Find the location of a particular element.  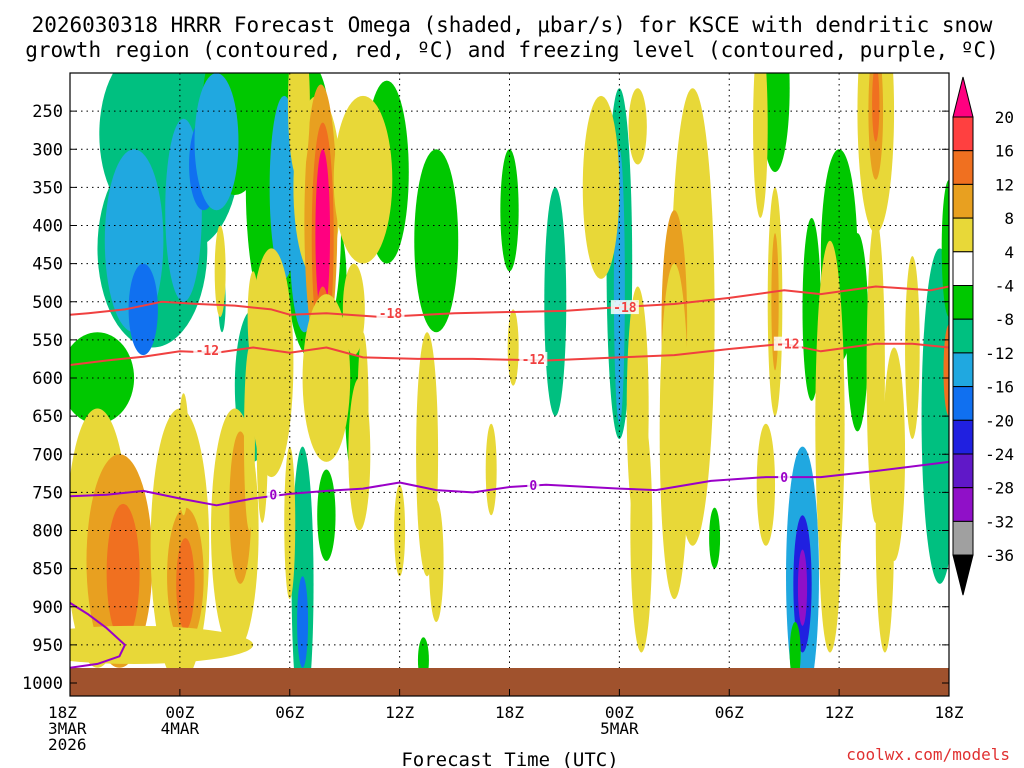

x-tick-label-48-0: 18Z is located at coordinates (949, 712).